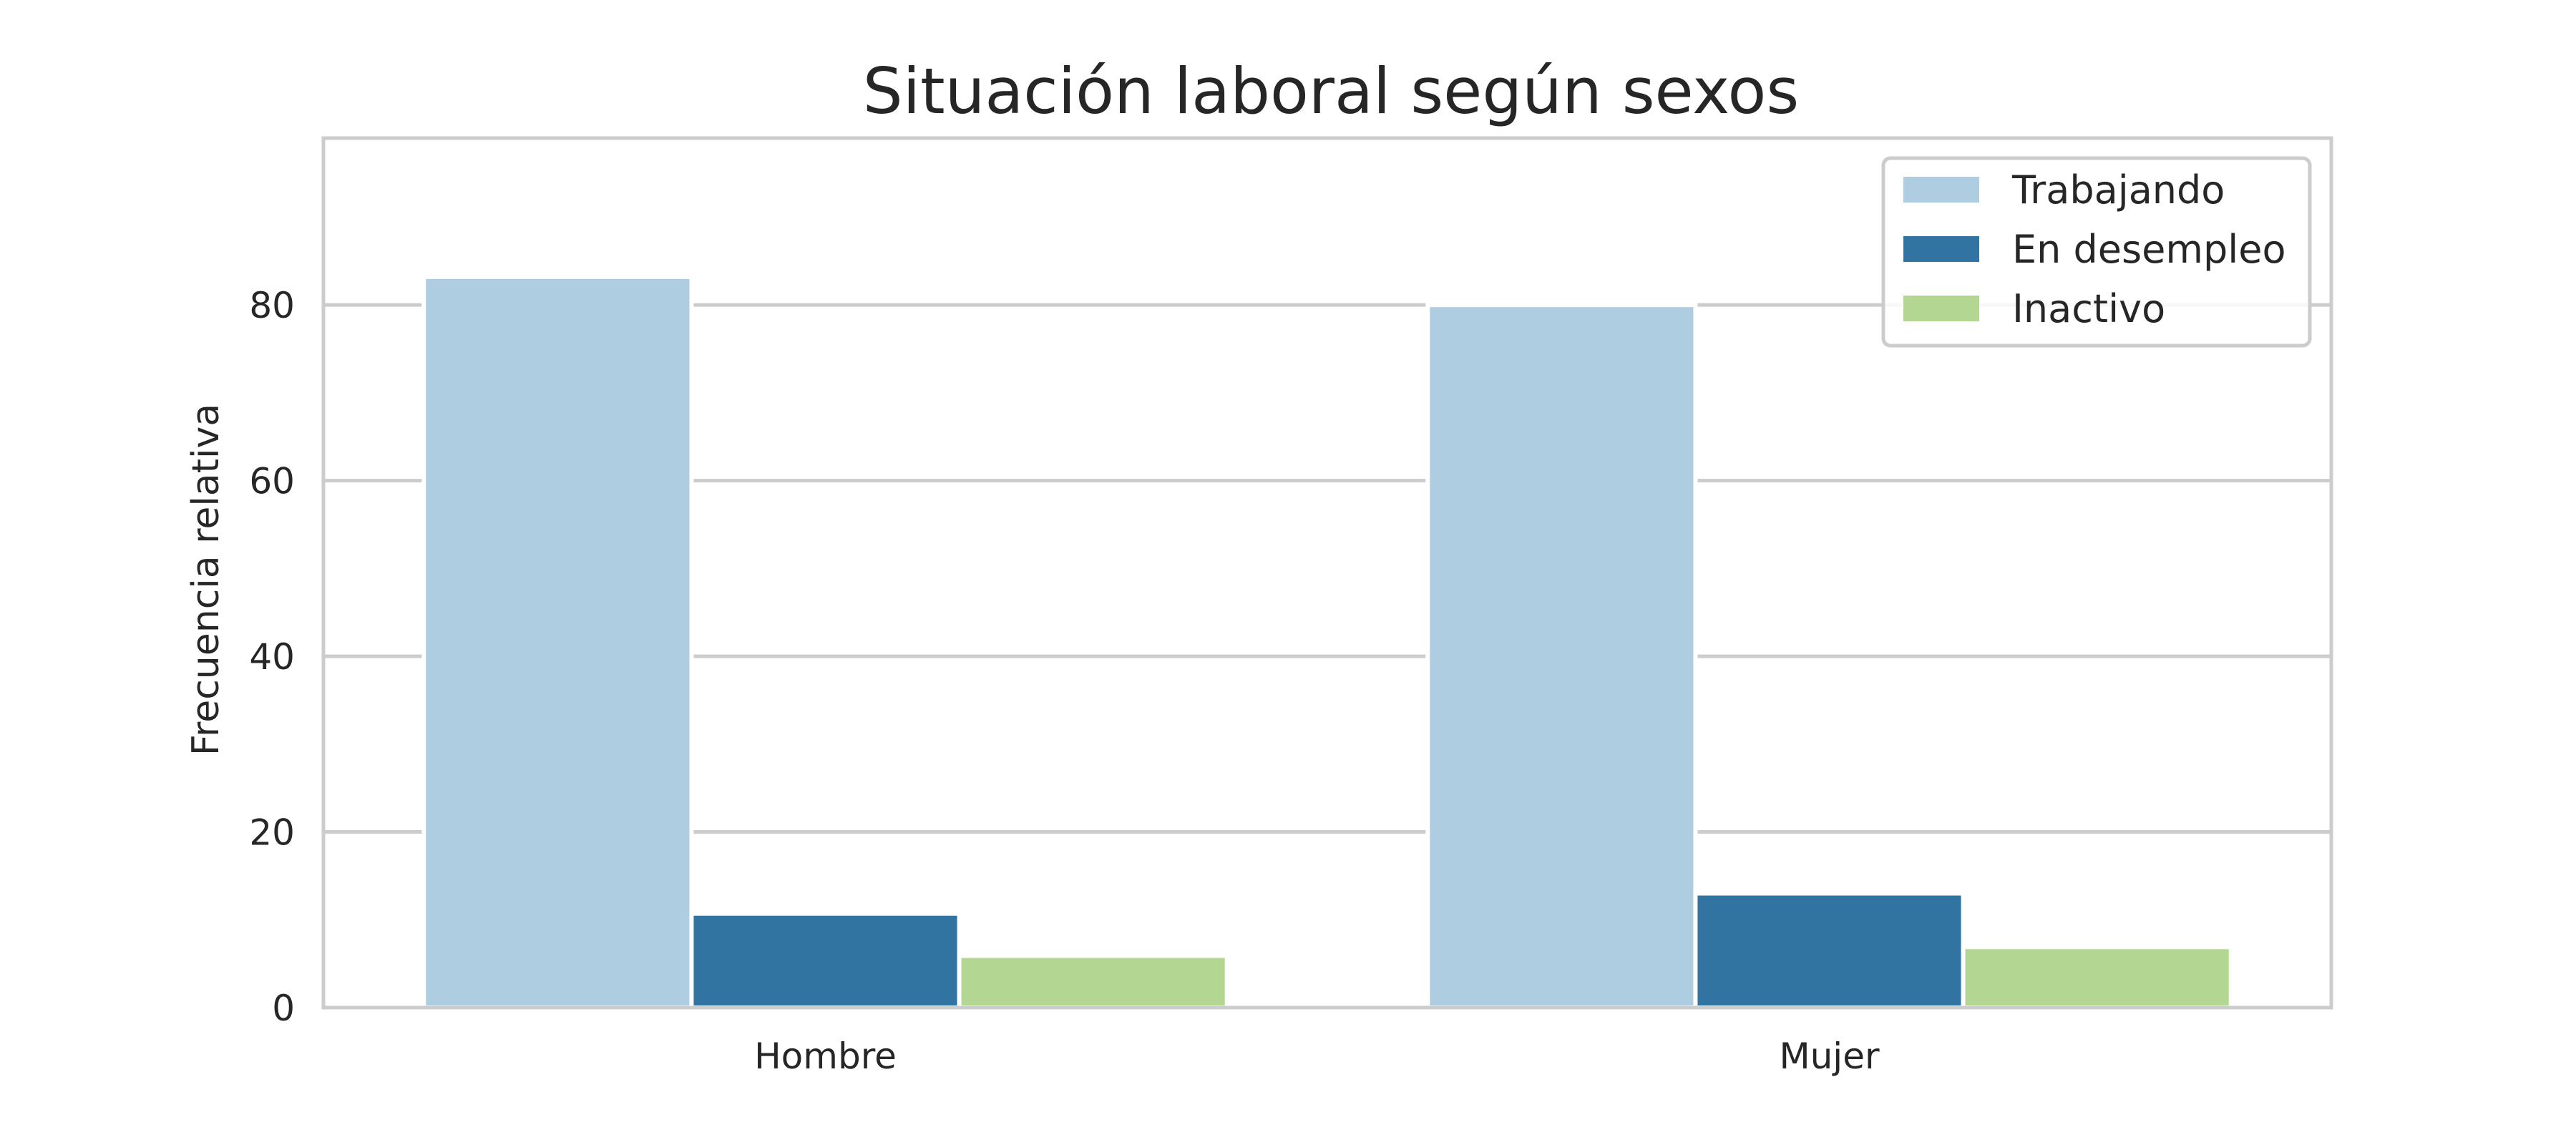  Describe the element at coordinates (2088, 308) in the screenshot. I see `legend-label-inactivo: Inactivo` at that location.